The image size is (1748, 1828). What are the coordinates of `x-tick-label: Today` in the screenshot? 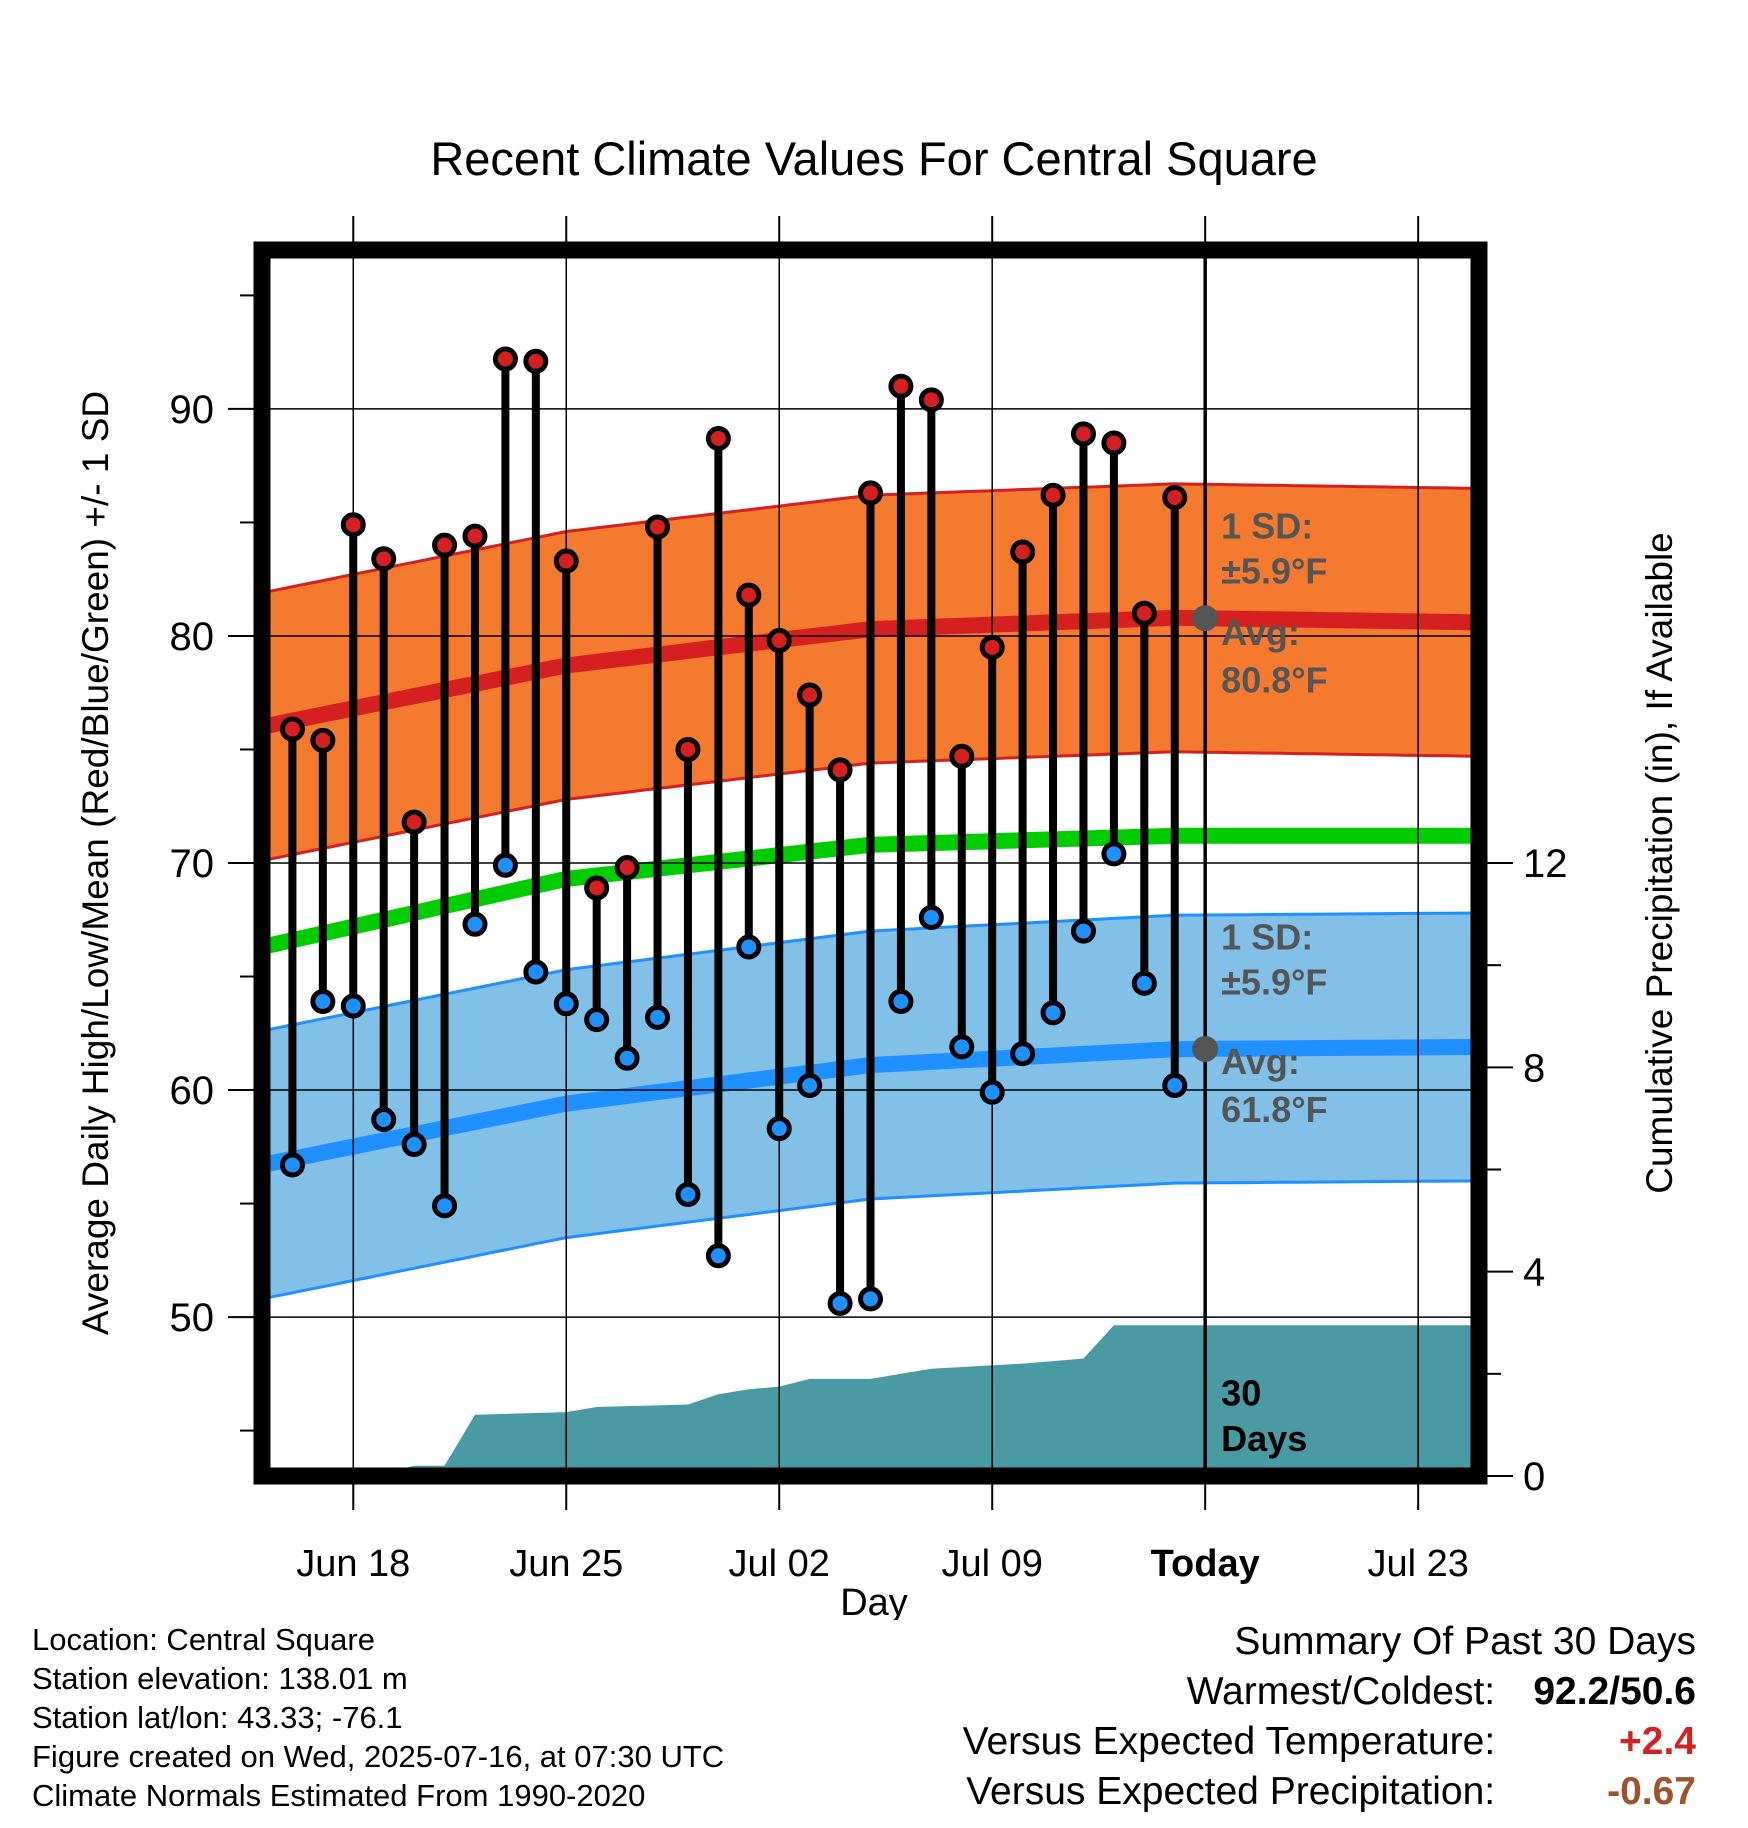 It's located at (1205, 1564).